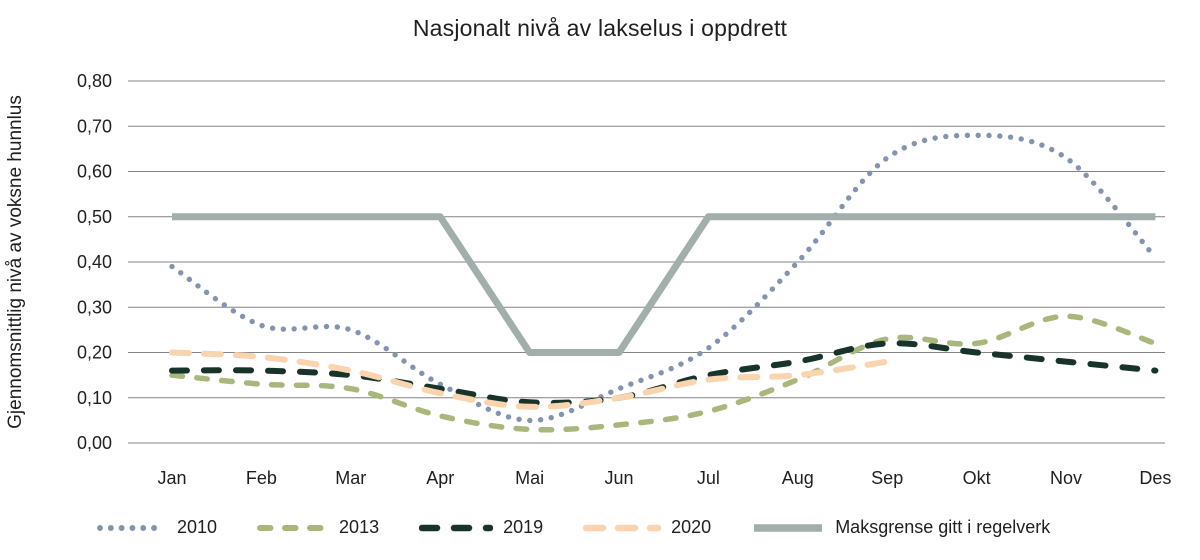 This screenshot has width=1200, height=560. I want to click on y-tick-label: 0,20, so click(94, 353).